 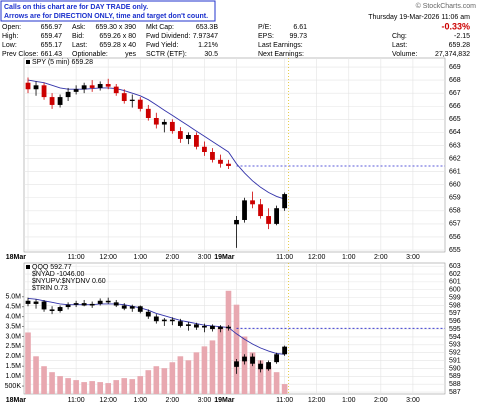 I want to click on y-tick-label: 666, so click(x=455, y=106).